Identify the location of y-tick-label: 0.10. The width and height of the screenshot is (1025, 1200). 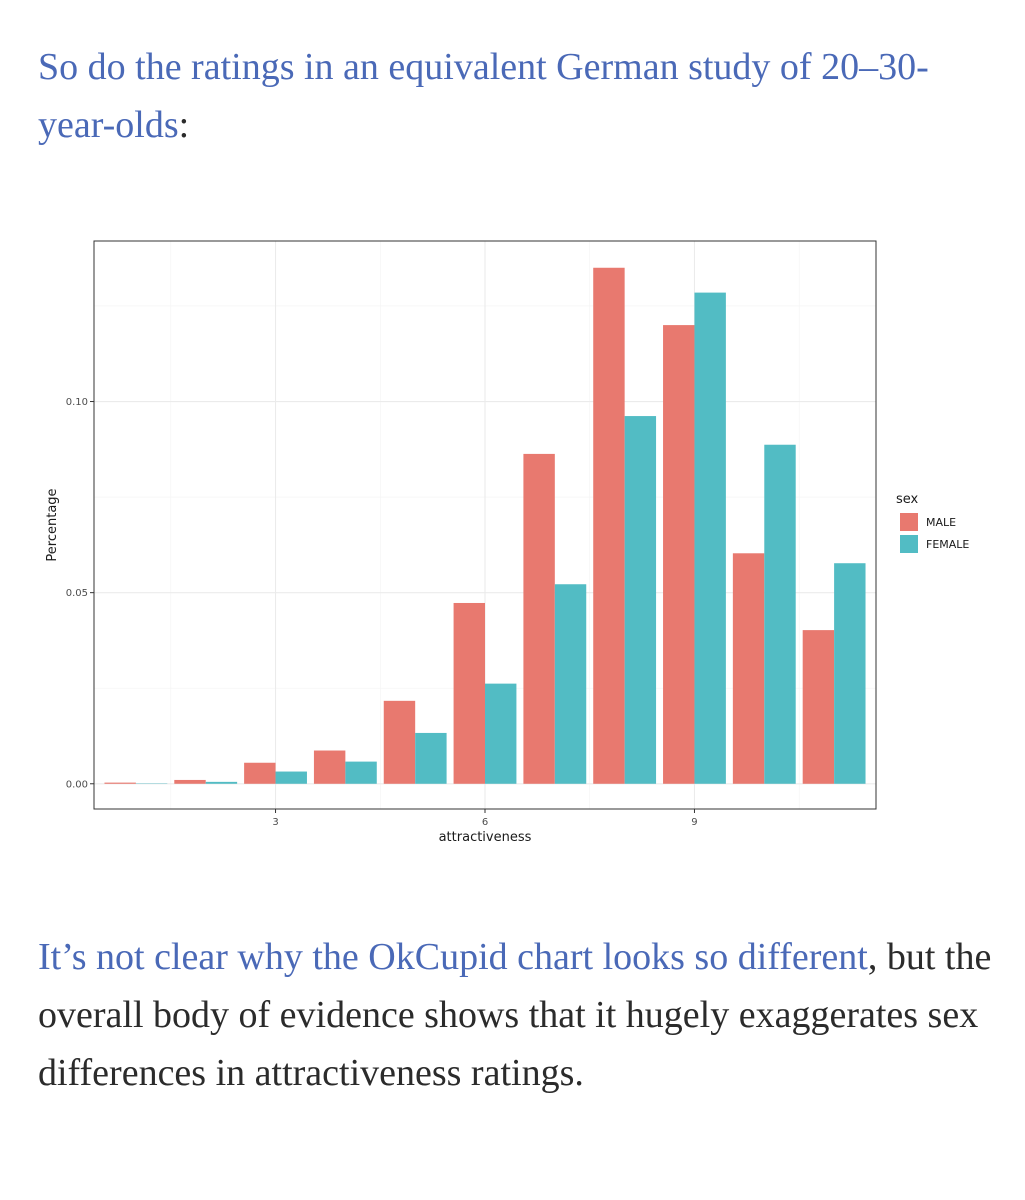
(77, 402).